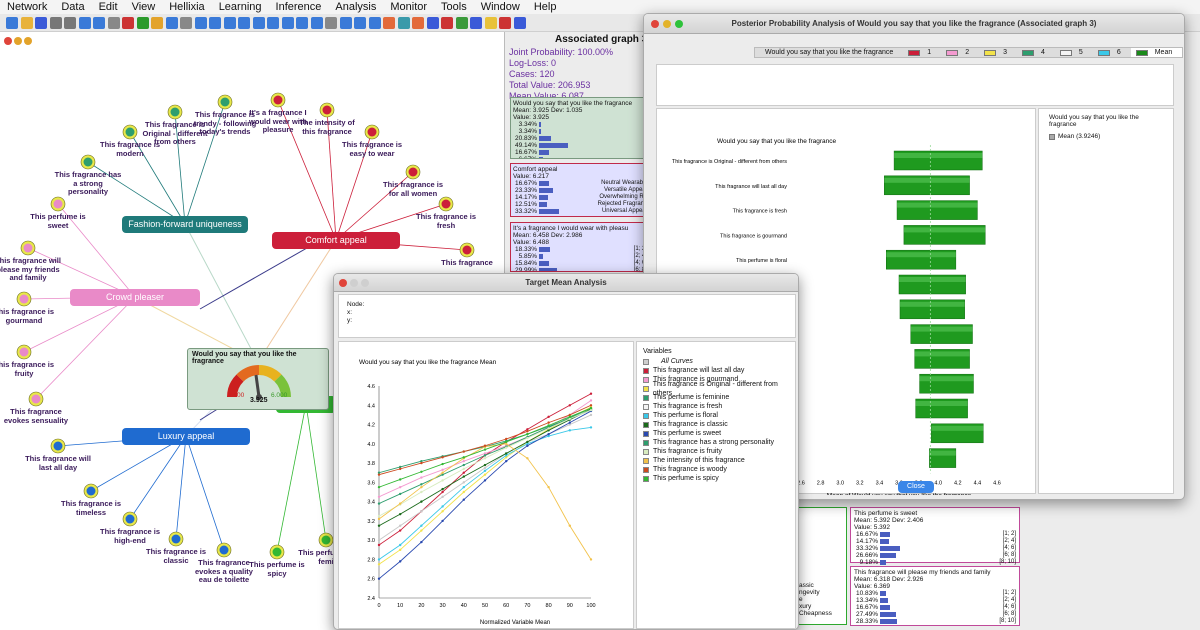  What do you see at coordinates (1112, 52) in the screenshot?
I see `posterior-tab: 6` at bounding box center [1112, 52].